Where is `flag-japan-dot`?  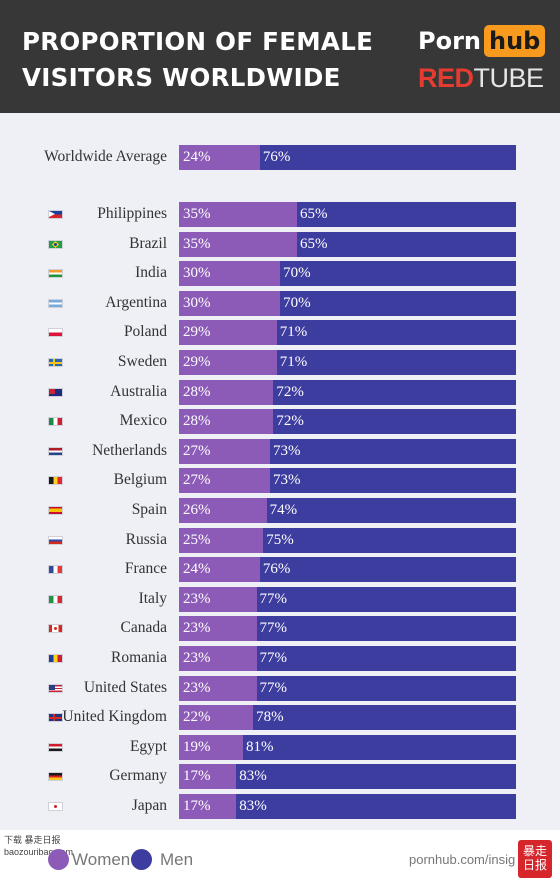 flag-japan-dot is located at coordinates (55, 806).